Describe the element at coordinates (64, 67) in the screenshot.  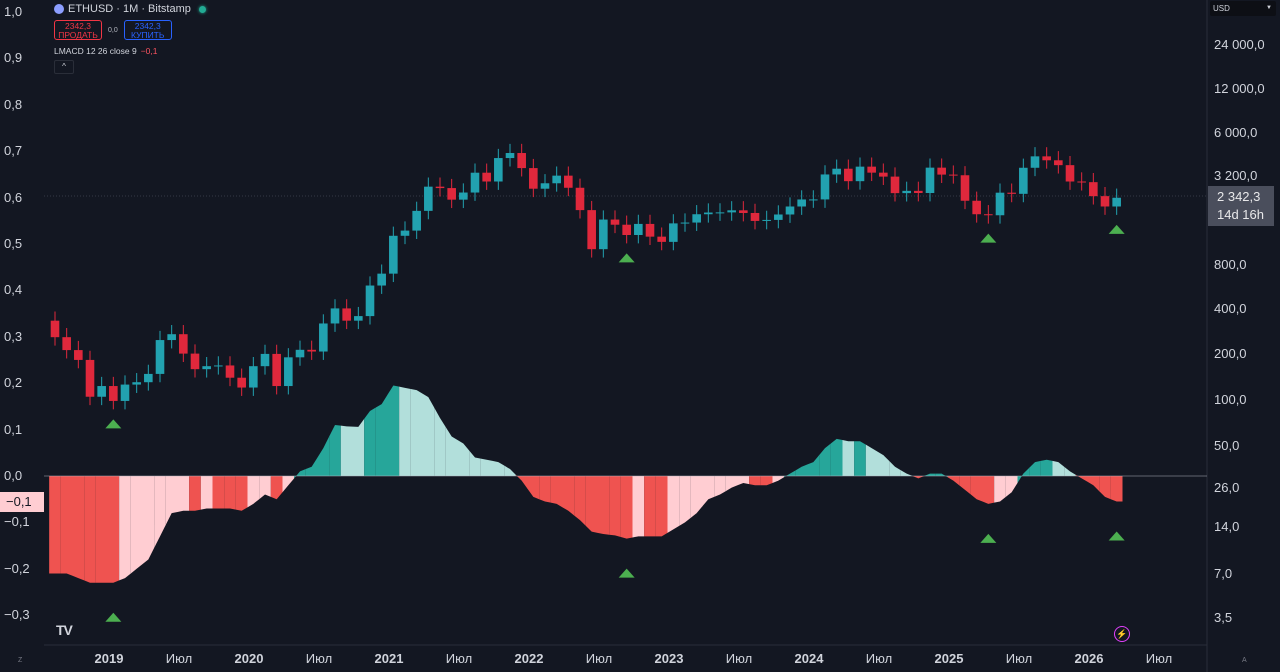
I see `collapse-legend-button: ^` at that location.